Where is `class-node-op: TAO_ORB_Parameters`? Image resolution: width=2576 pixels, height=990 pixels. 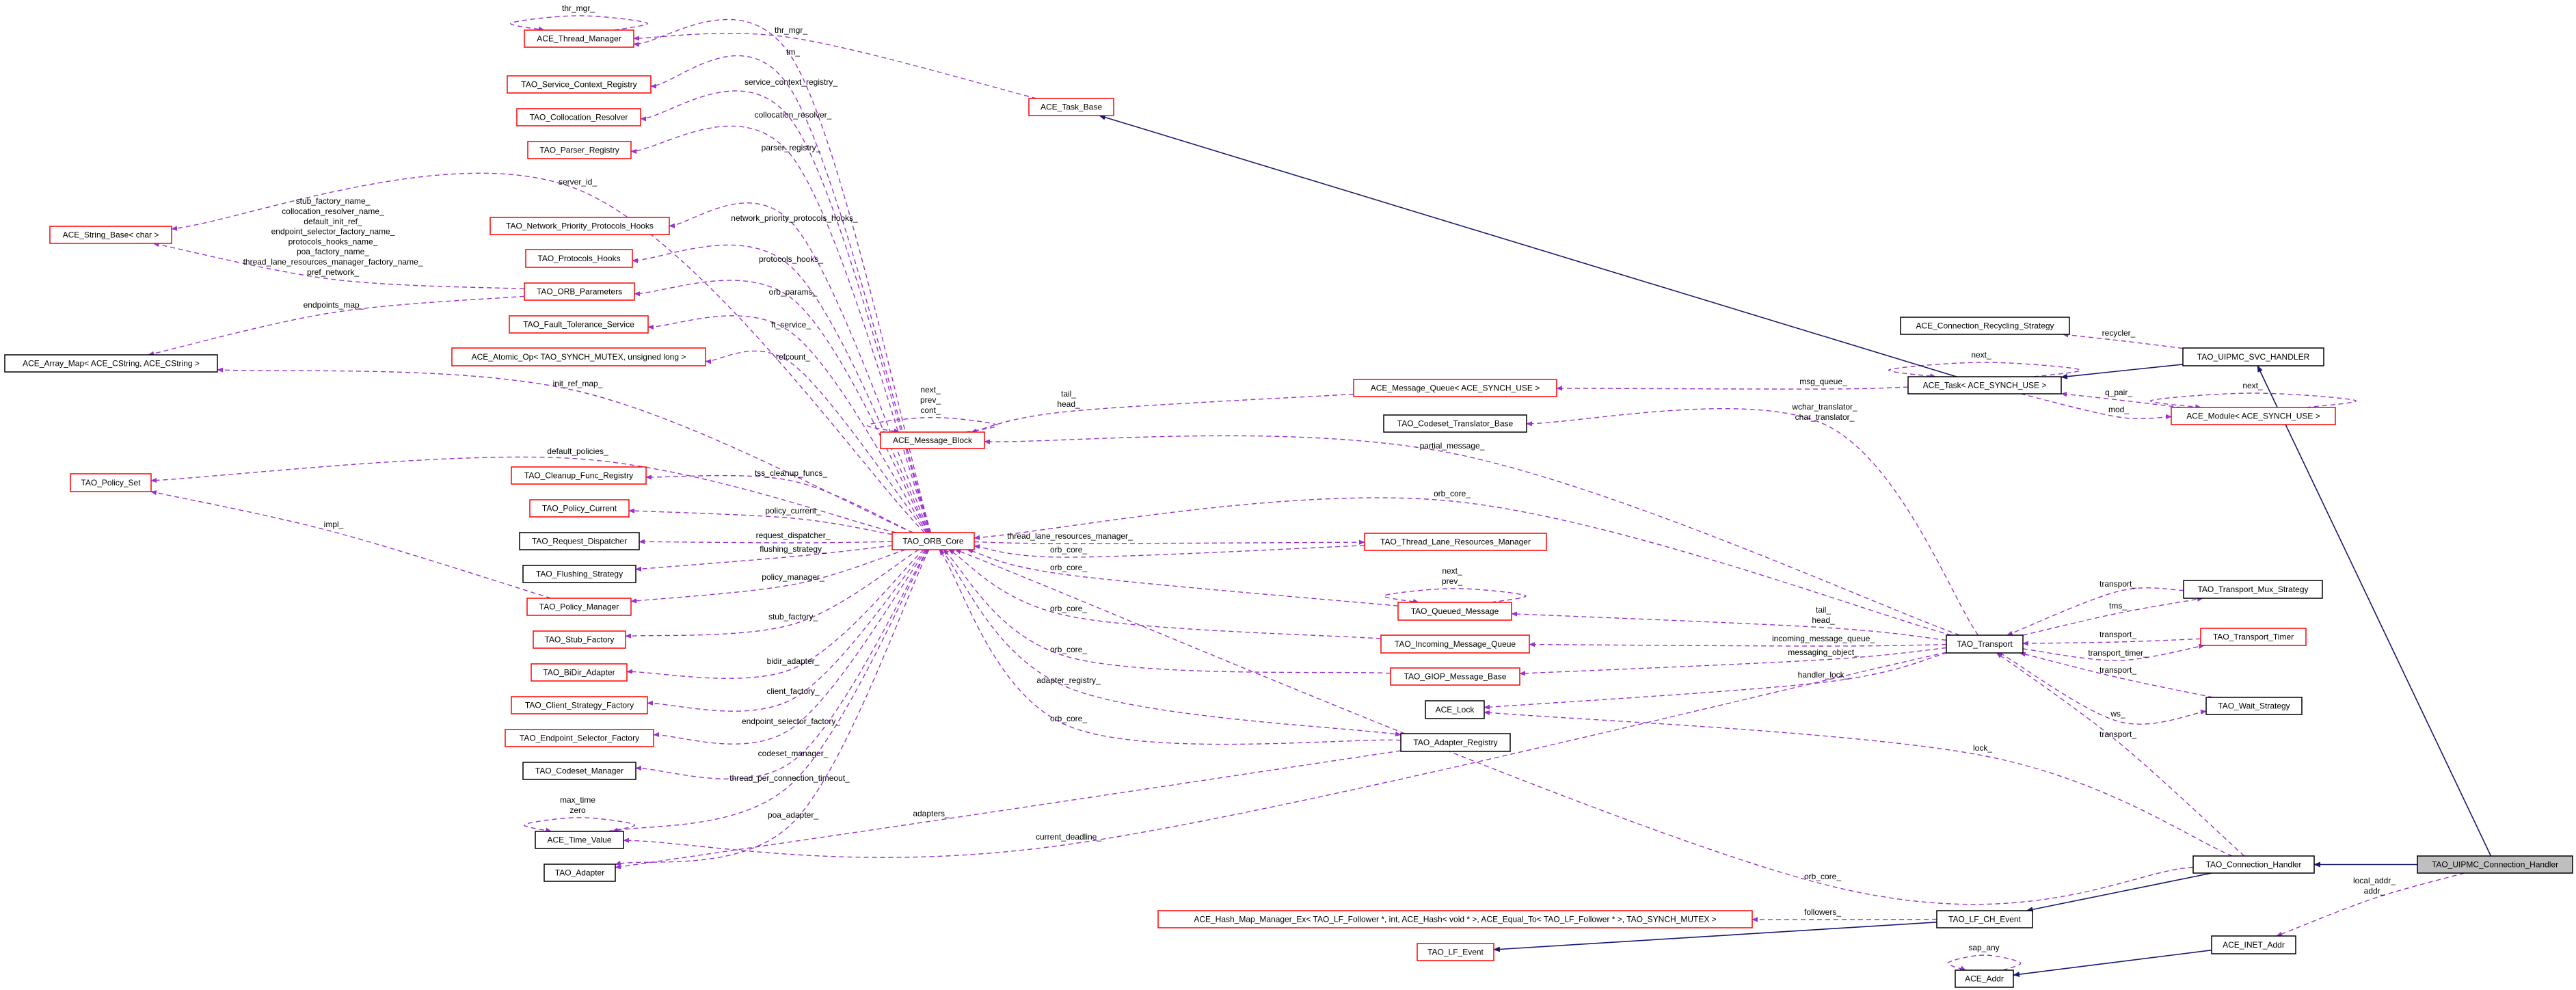
class-node-op: TAO_ORB_Parameters is located at coordinates (579, 291).